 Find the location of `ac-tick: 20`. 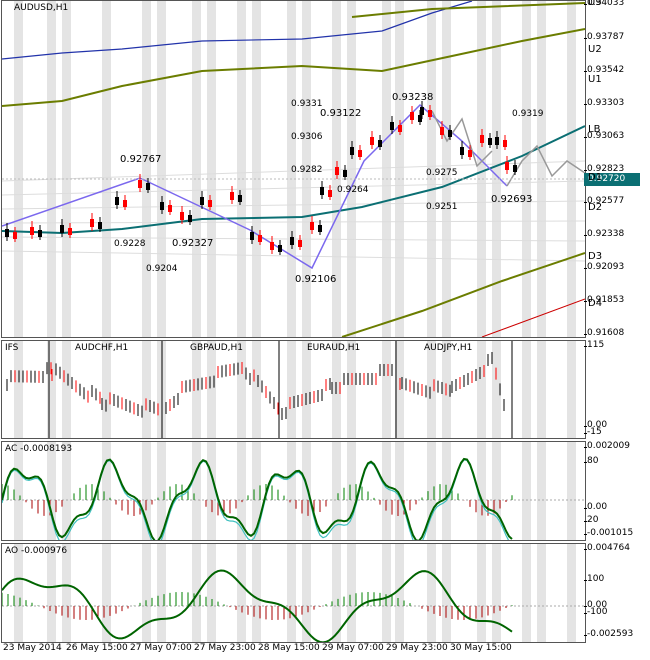

ac-tick: 20 is located at coordinates (591, 520).